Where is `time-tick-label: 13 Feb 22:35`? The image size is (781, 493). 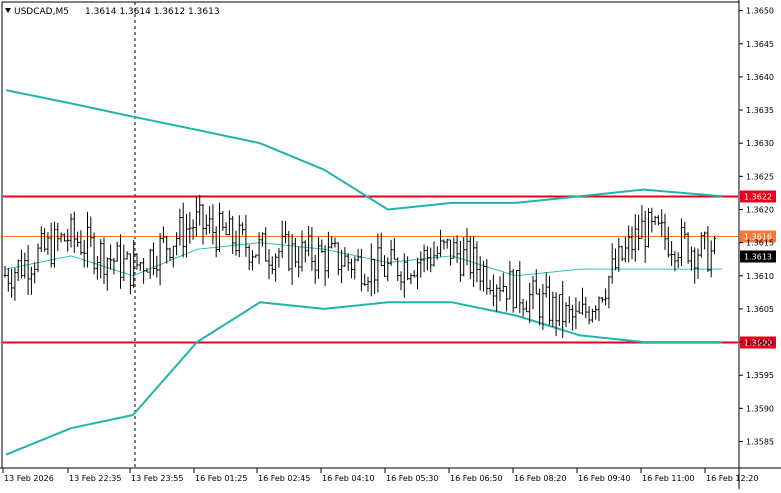 time-tick-label: 13 Feb 22:35 is located at coordinates (95, 478).